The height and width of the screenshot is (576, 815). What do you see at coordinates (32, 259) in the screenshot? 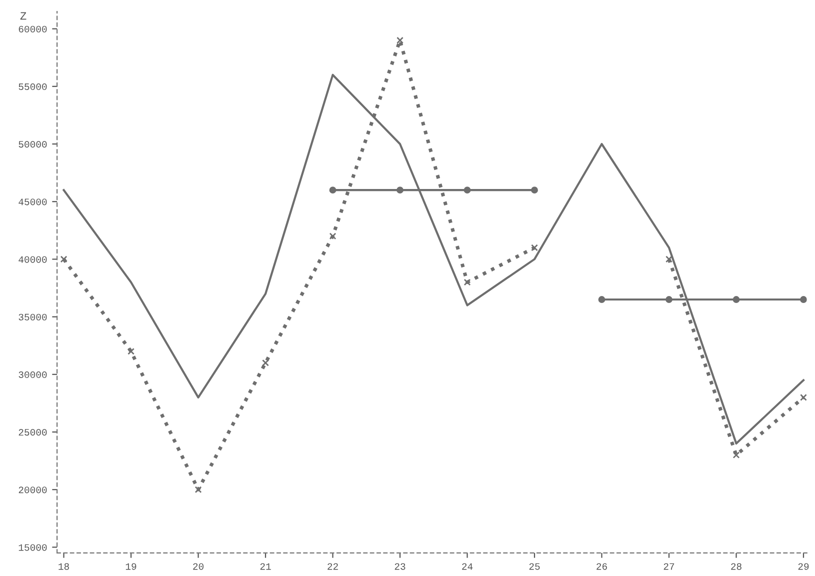
I see `y-tick-label: 40000` at bounding box center [32, 259].